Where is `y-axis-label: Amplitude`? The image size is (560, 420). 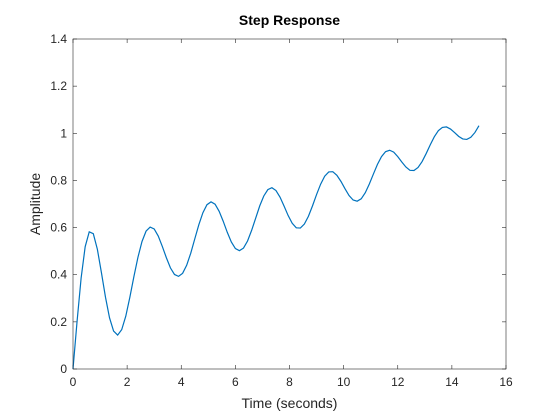 y-axis-label: Amplitude is located at coordinates (35, 204).